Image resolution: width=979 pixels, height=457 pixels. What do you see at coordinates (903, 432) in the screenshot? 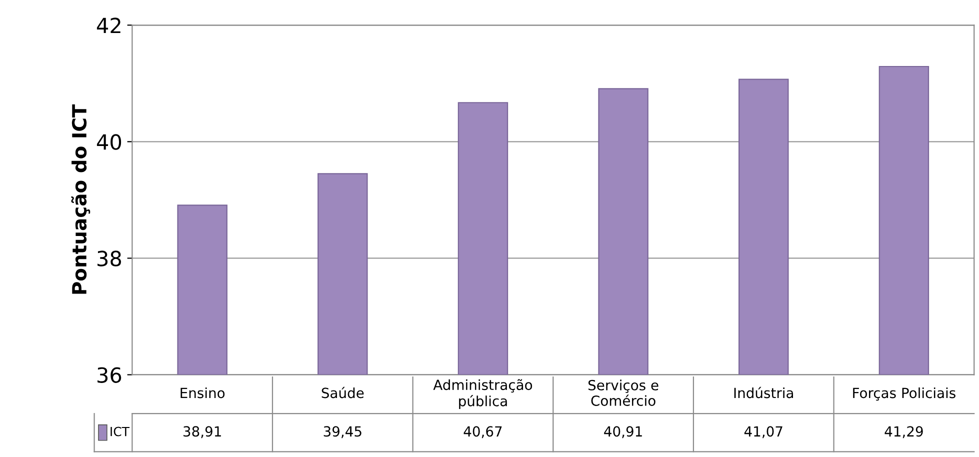
I see `data-label: 41,29` at bounding box center [903, 432].